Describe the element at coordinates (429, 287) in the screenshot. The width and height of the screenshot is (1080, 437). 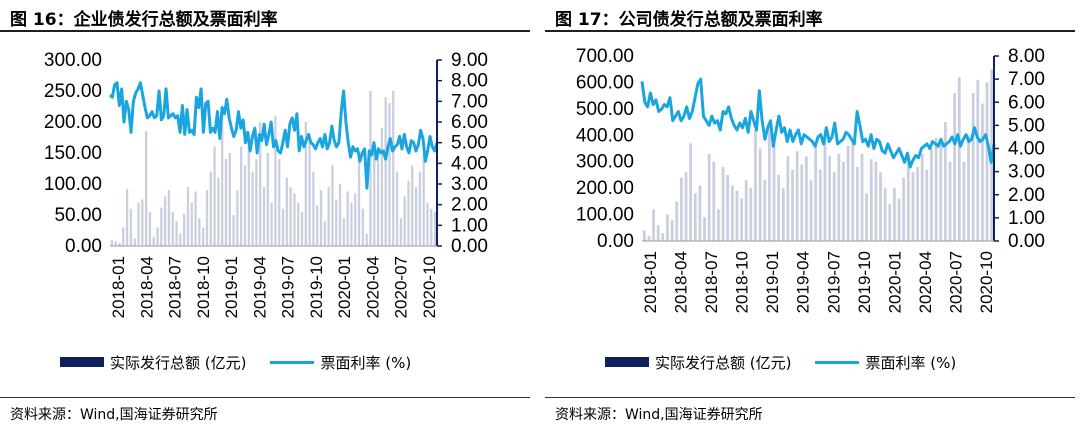
I see `x-tick-label: 2020-10` at that location.